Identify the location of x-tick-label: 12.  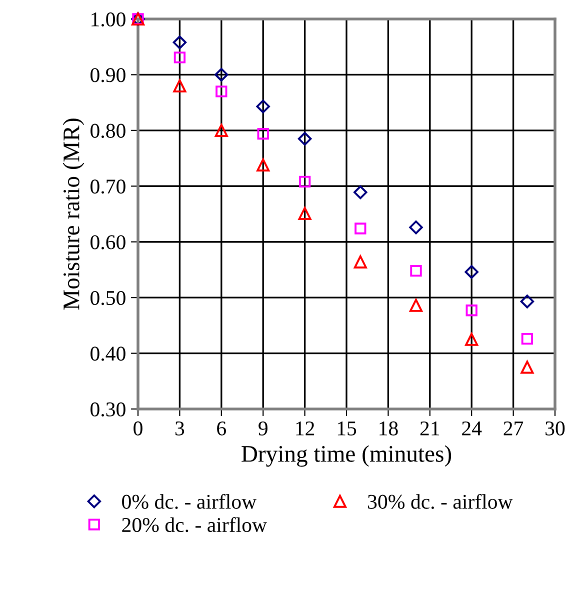
(305, 428).